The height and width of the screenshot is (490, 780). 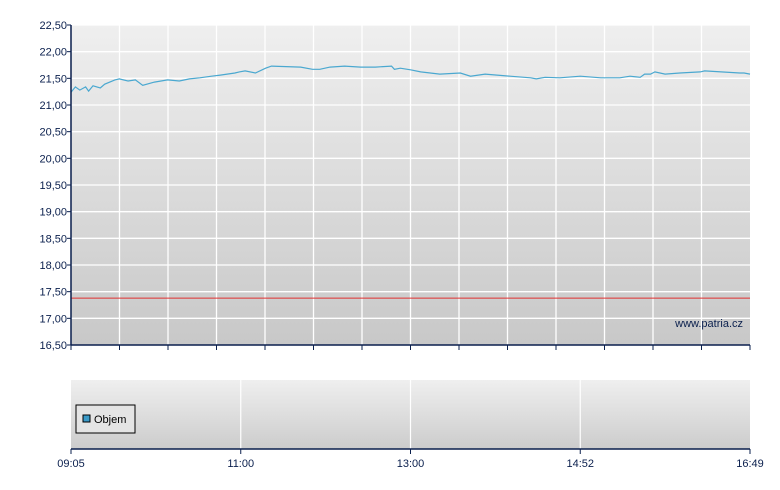 What do you see at coordinates (53, 293) in the screenshot?
I see `y-tick-label: 17,50` at bounding box center [53, 293].